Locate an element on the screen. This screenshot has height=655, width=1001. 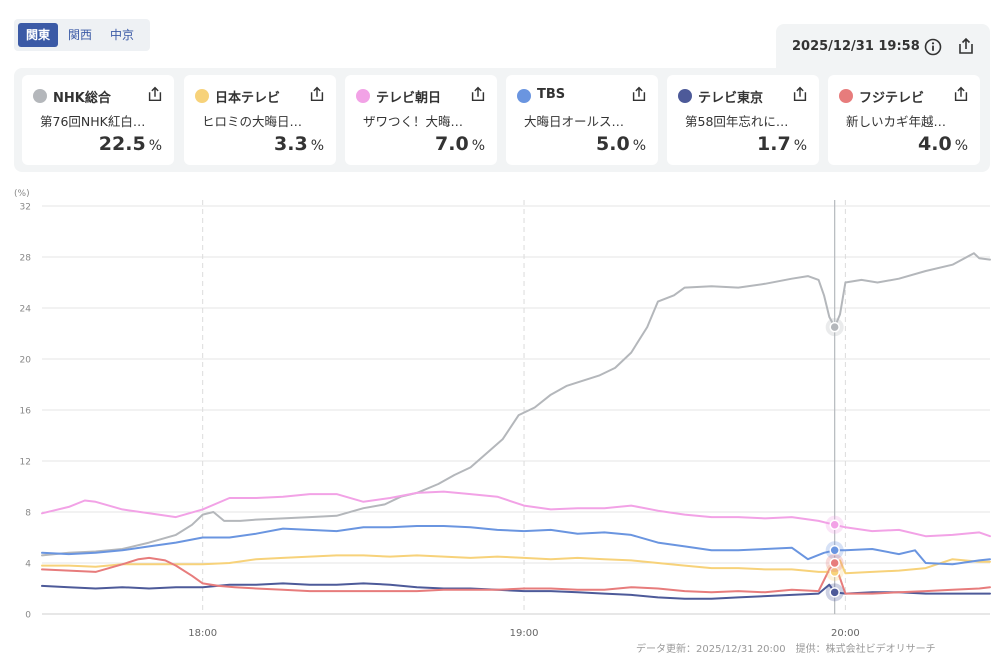
y-tick-label: 24 is located at coordinates (26, 310).